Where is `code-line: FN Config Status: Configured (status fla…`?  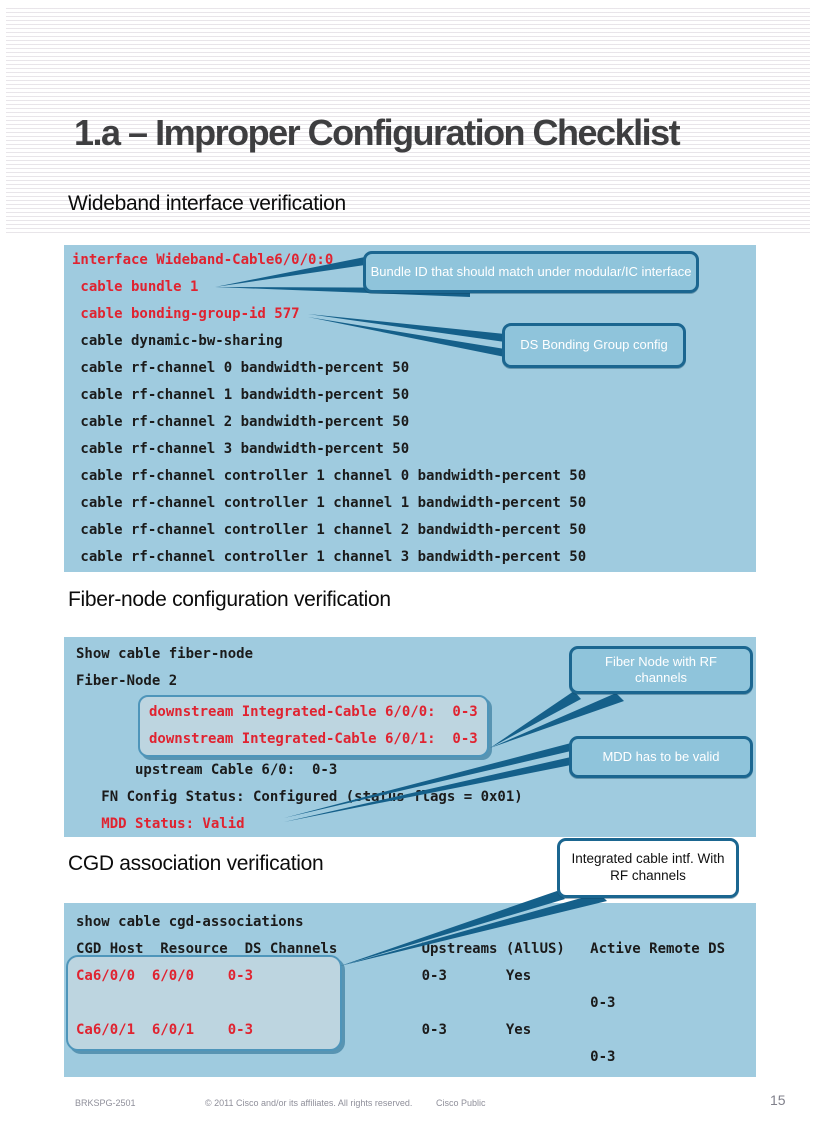
code-line: FN Config Status: Configured (status fla… is located at coordinates (299, 797).